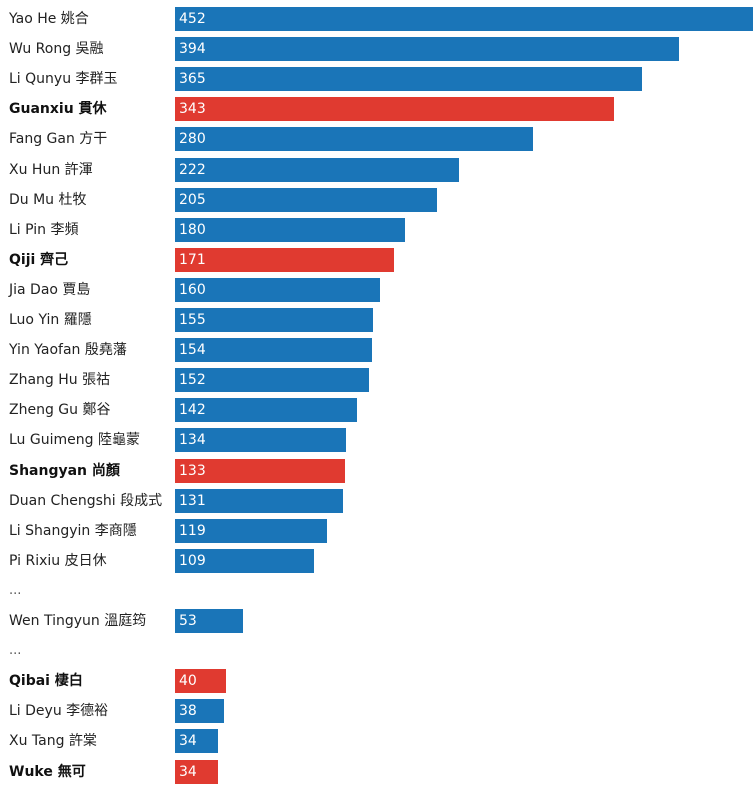 Image resolution: width=753 pixels, height=787 pixels. I want to click on bar-value-label: 134, so click(192, 440).